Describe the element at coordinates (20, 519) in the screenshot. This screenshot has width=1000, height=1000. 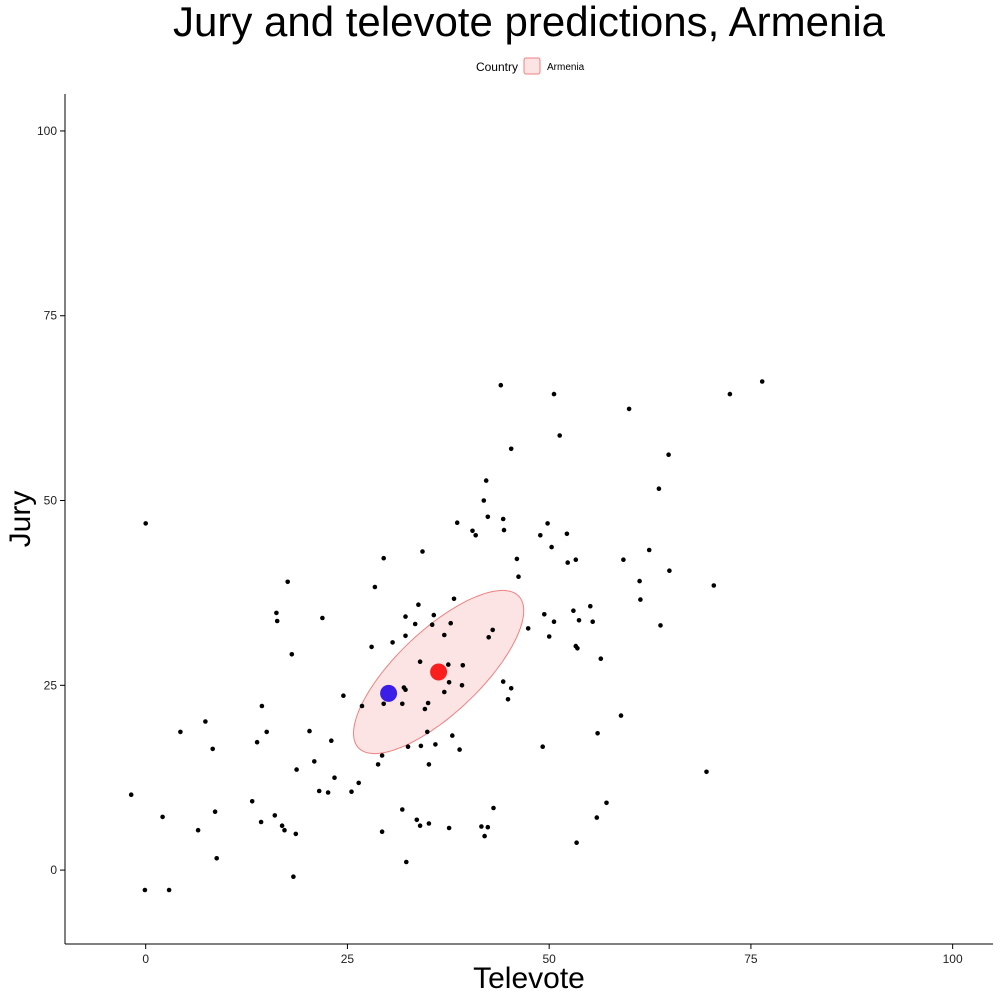
I see `y-axis-title: Jury` at that location.